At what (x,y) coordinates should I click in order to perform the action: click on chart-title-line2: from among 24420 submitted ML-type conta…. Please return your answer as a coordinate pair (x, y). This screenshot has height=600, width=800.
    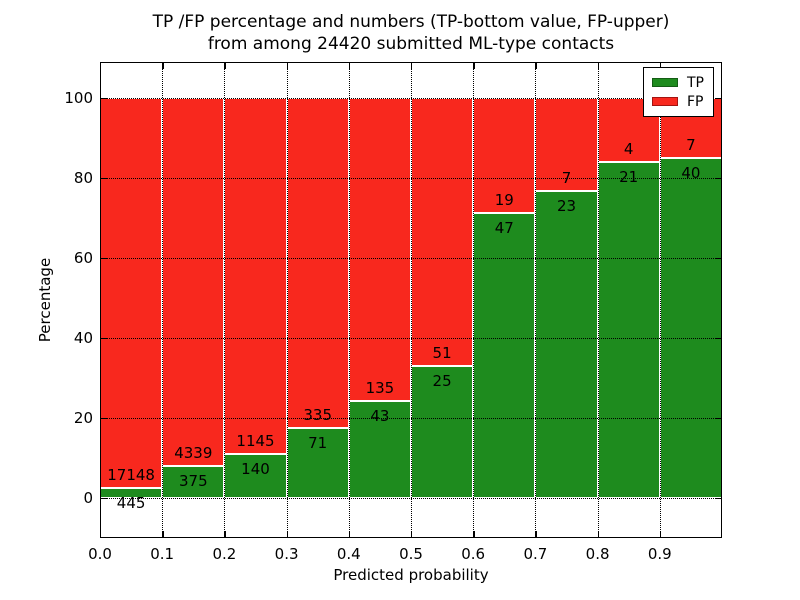
    Looking at the image, I should click on (411, 44).